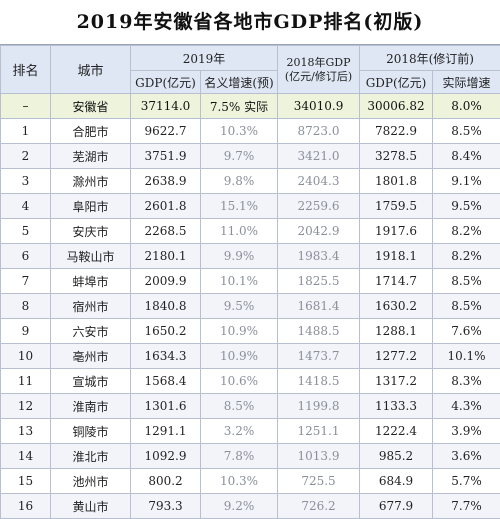  I want to click on row-gdp-2019: 1634.3, so click(166, 356).